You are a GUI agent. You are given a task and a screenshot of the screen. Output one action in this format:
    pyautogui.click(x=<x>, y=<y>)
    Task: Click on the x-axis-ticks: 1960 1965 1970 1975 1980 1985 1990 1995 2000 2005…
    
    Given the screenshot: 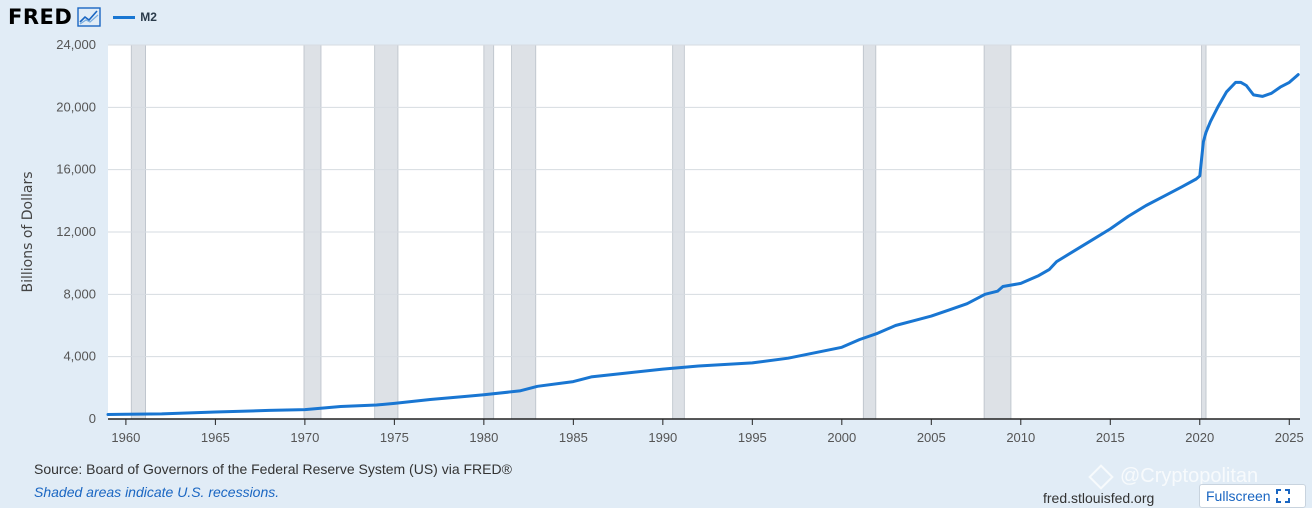 What is the action you would take?
    pyautogui.click(x=707, y=432)
    